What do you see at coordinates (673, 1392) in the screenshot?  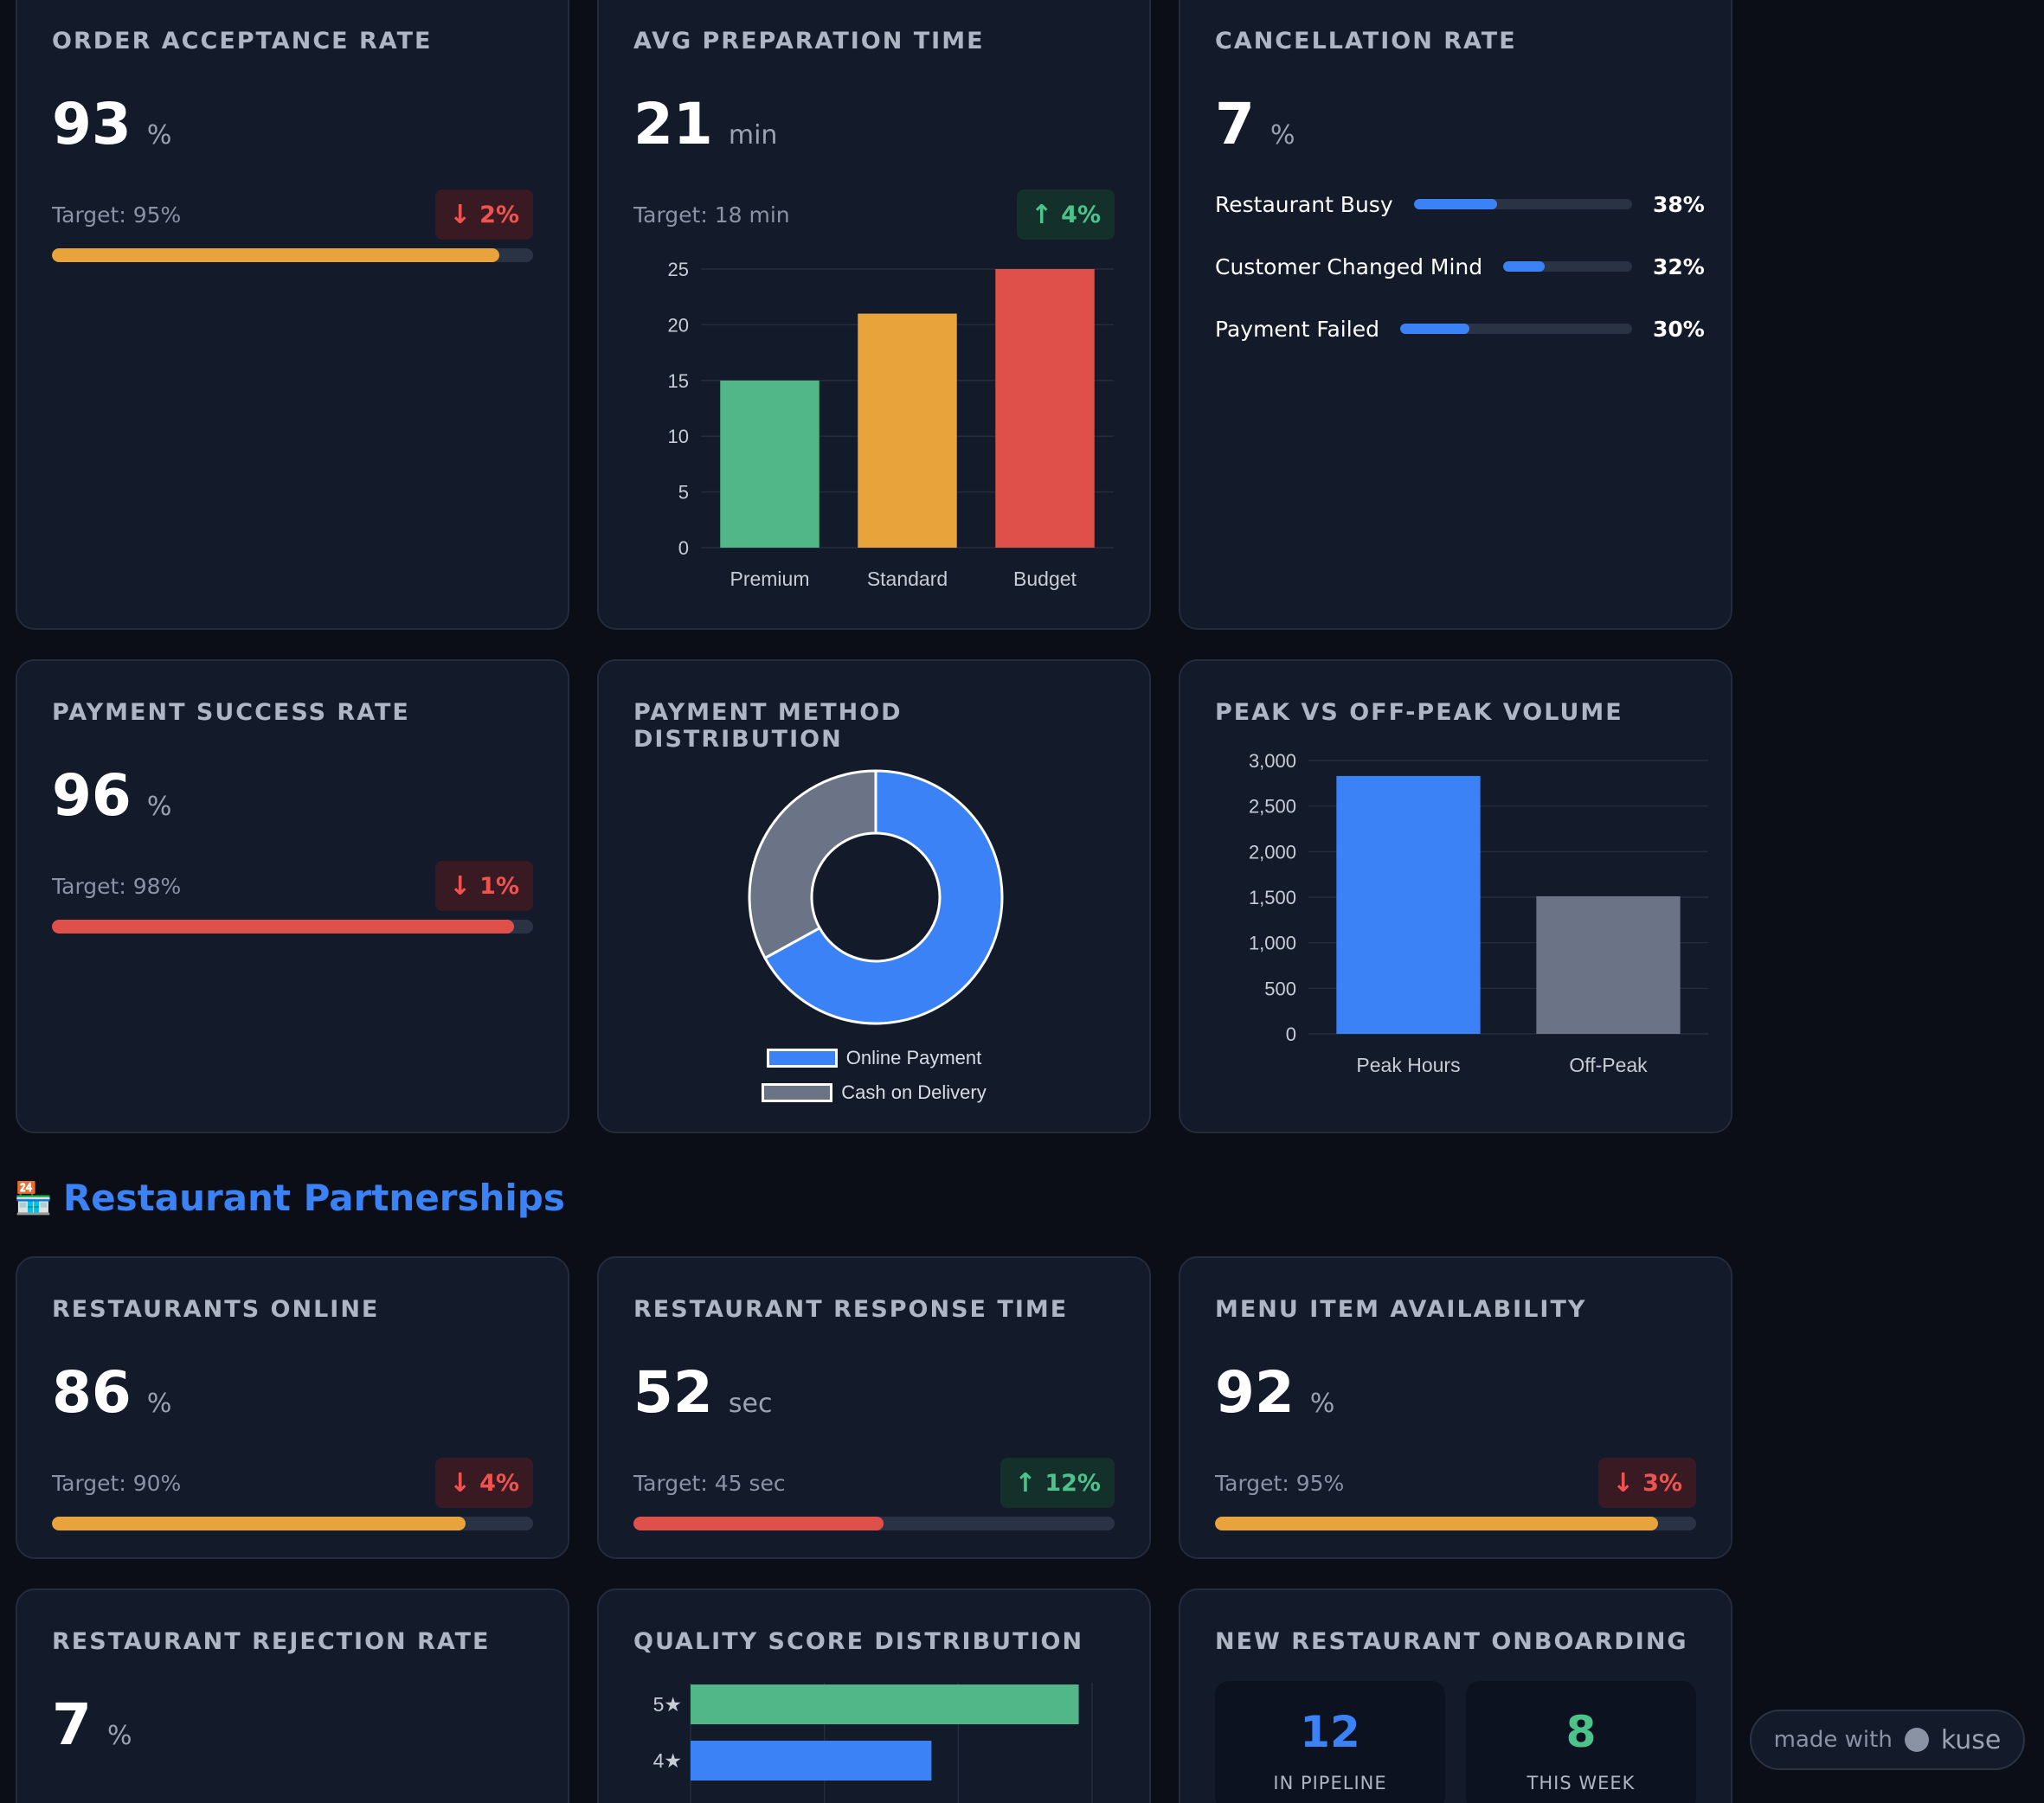 I see `metric-value: 52` at bounding box center [673, 1392].